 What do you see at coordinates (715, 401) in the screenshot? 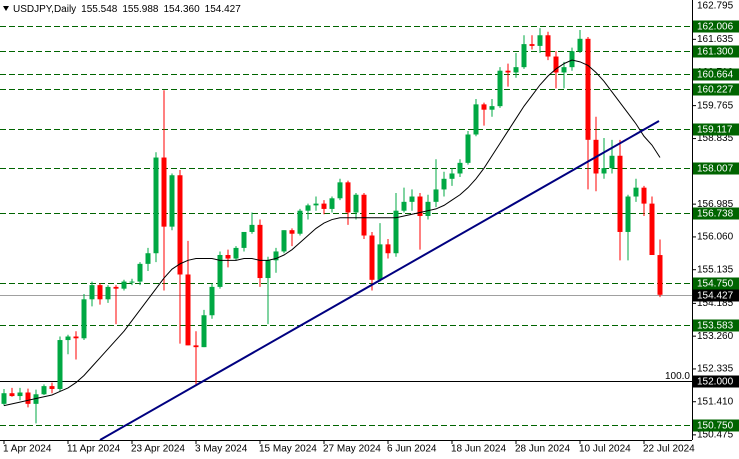
I see `y-tick-label: 151.410` at bounding box center [715, 401].